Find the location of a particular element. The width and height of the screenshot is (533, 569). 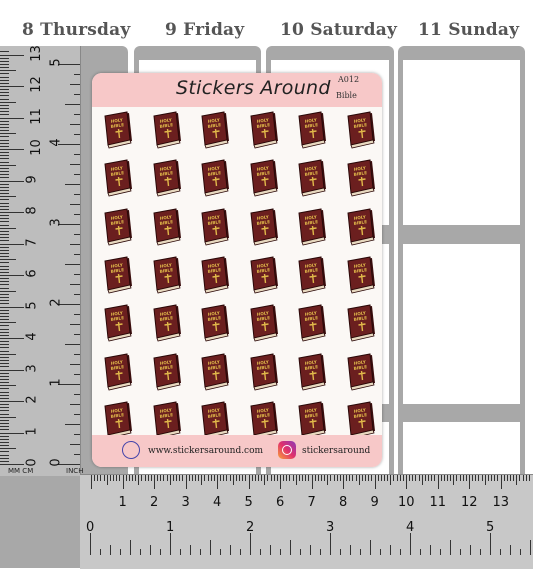

website-link: www.stickersaround.com is located at coordinates (206, 451).